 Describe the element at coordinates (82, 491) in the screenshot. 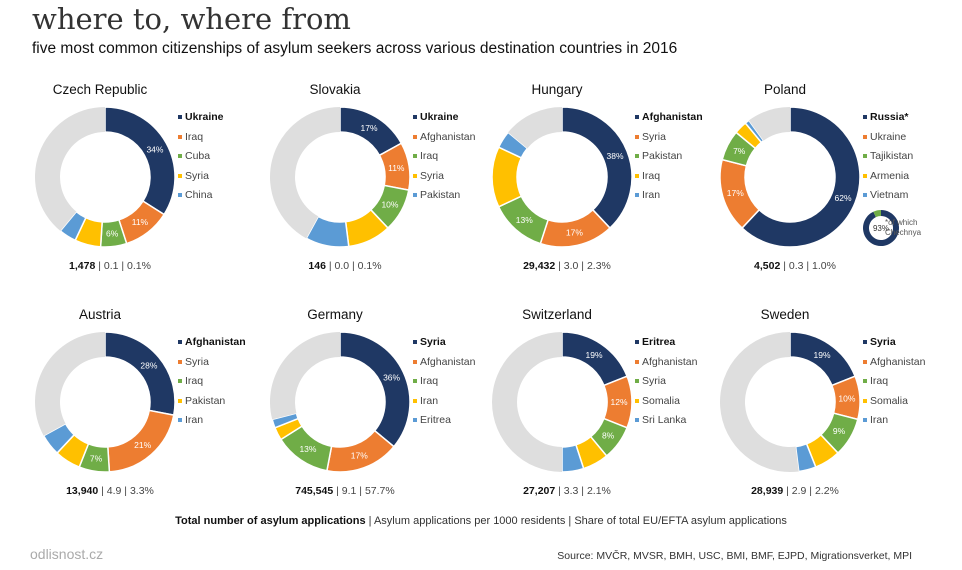

I see `stat-total: 13,940` at that location.